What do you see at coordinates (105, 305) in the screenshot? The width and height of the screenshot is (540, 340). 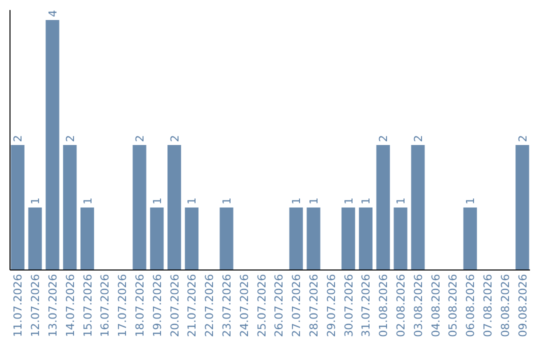 I see `x-tick-label: 16.07.2026` at bounding box center [105, 305].